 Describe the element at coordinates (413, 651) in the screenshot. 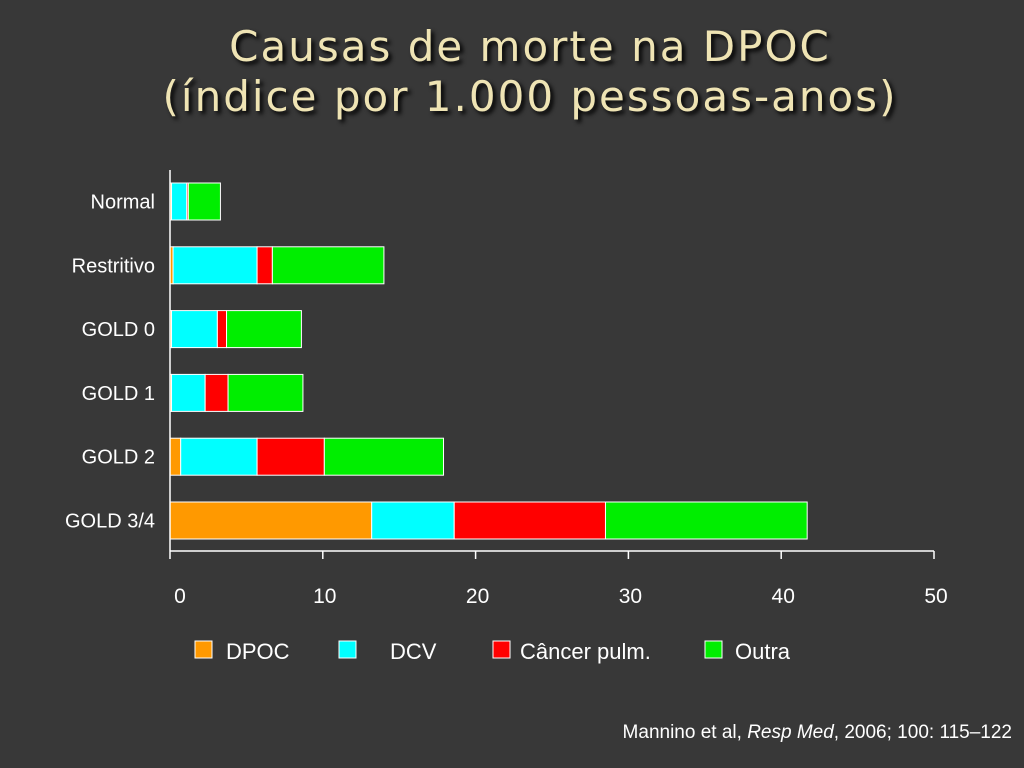

I see `legend-label: DCV` at that location.